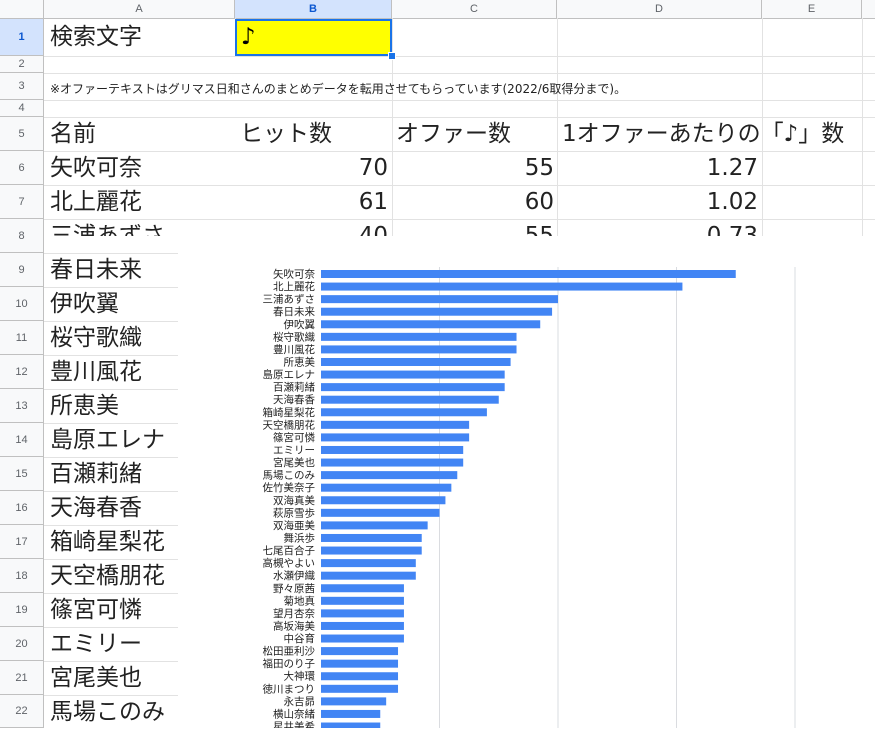  Describe the element at coordinates (22, 108) in the screenshot. I see `row-header-4: 4` at that location.